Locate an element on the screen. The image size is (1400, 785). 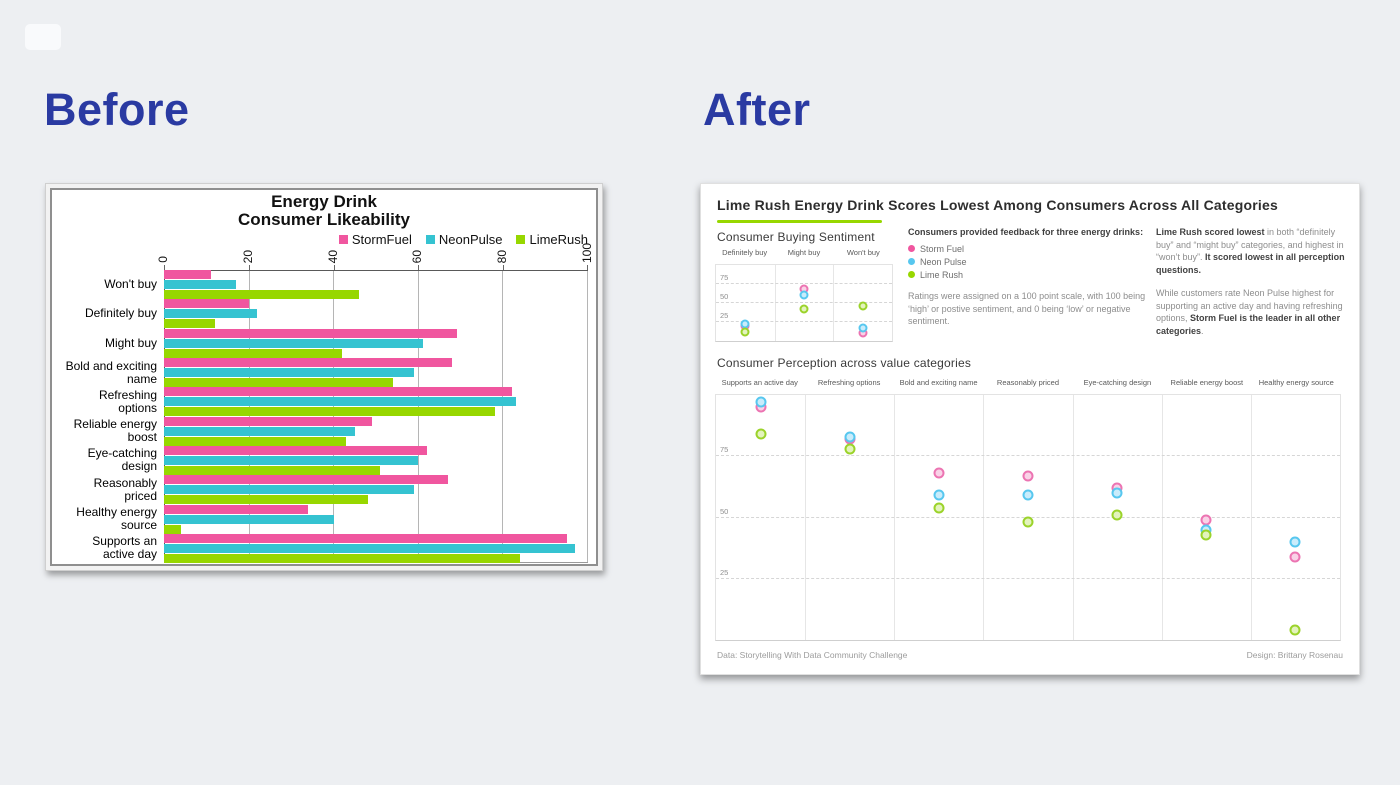
category-label: Supports an active day is located at coordinates (124, 548).